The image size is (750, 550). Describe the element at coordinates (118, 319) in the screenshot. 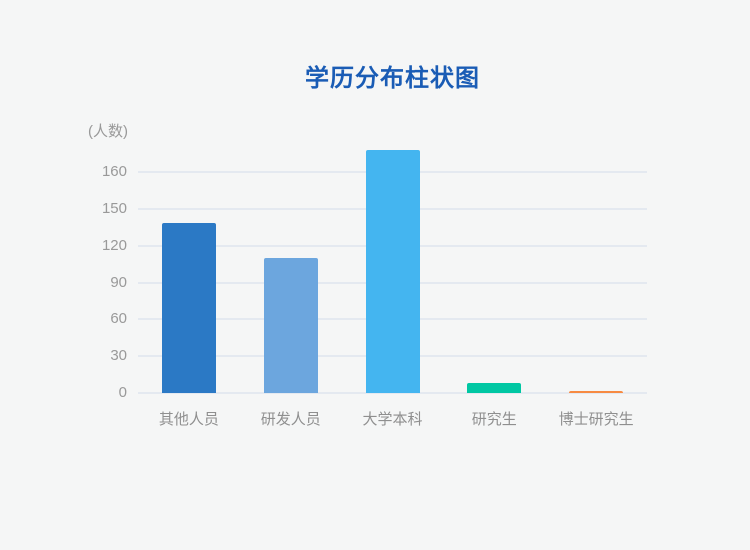

I see `y-tick-label: 60` at that location.